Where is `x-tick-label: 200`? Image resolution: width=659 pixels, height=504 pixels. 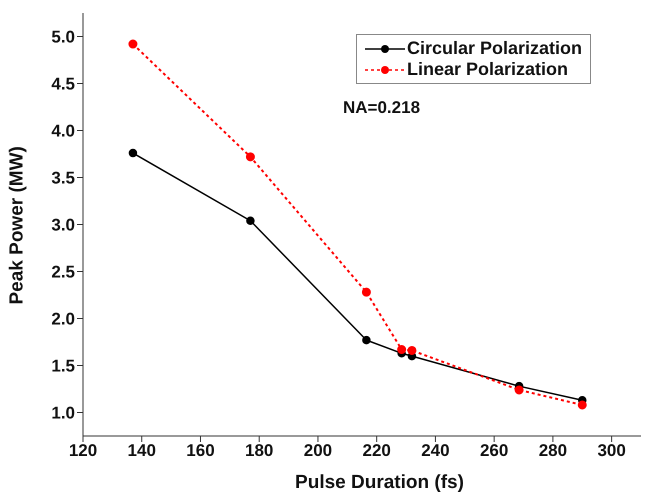 x-tick-label: 200 is located at coordinates (318, 450).